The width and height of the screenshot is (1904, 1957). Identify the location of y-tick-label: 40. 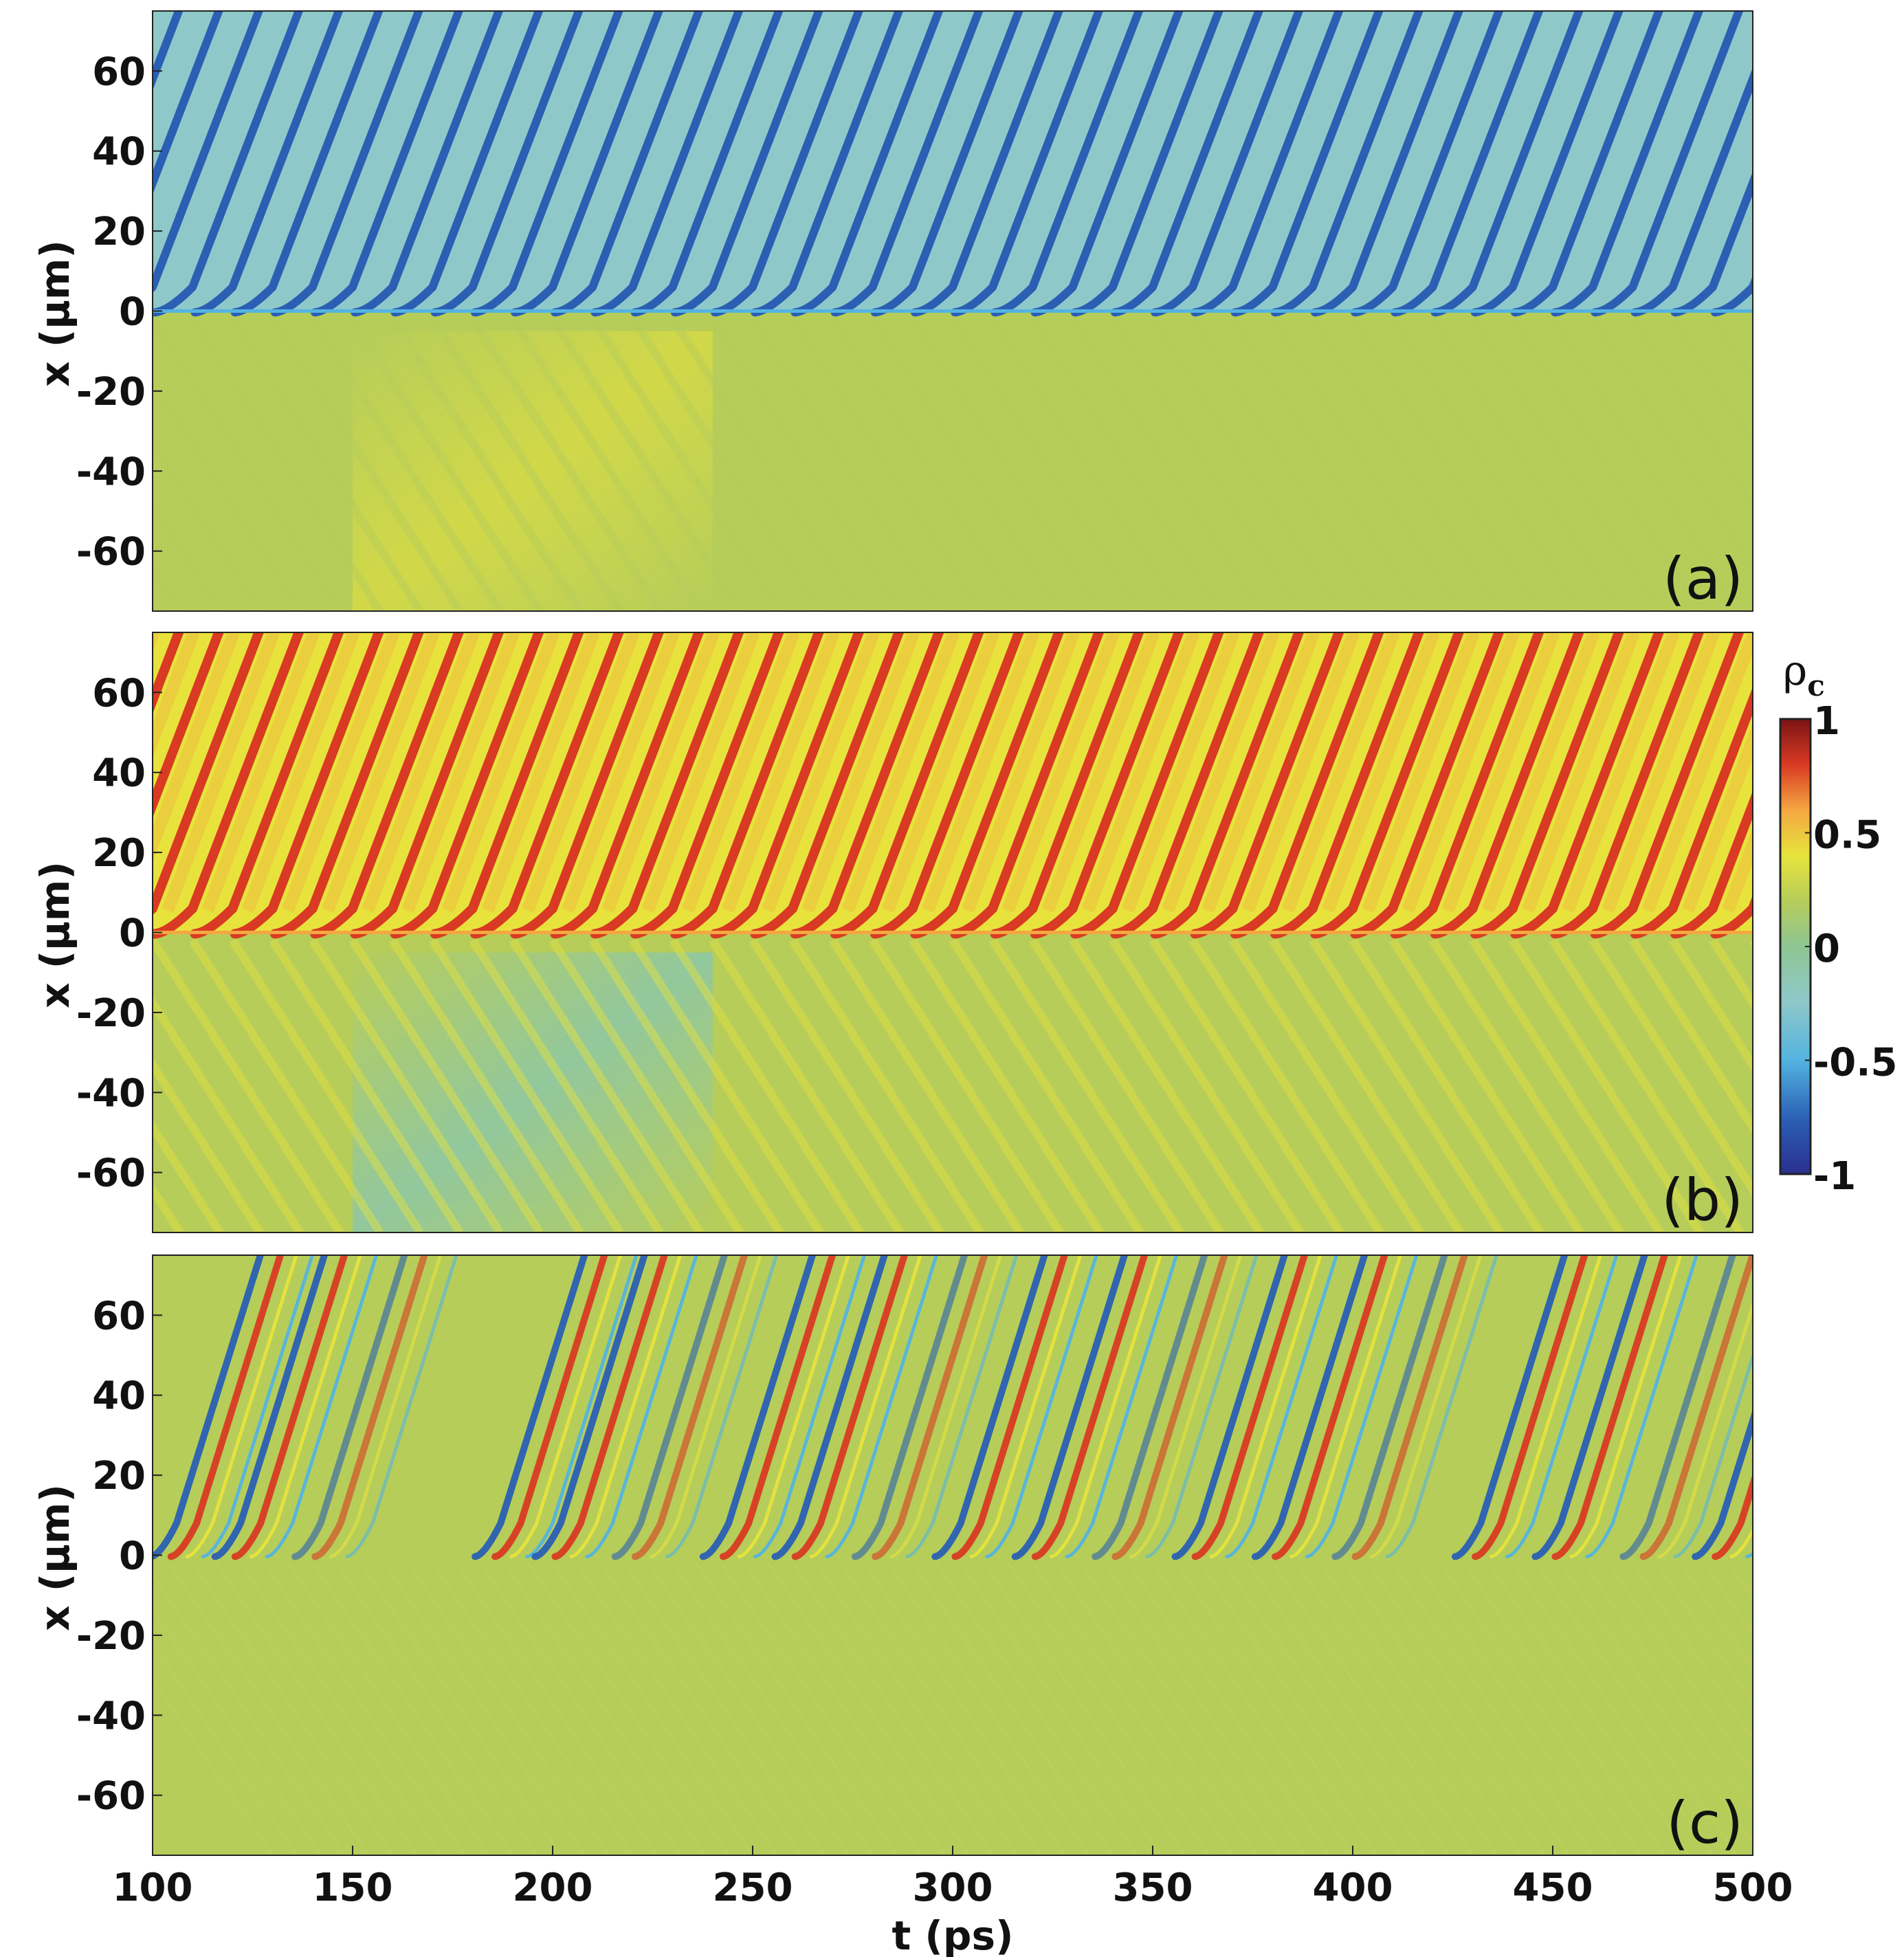
(119, 774).